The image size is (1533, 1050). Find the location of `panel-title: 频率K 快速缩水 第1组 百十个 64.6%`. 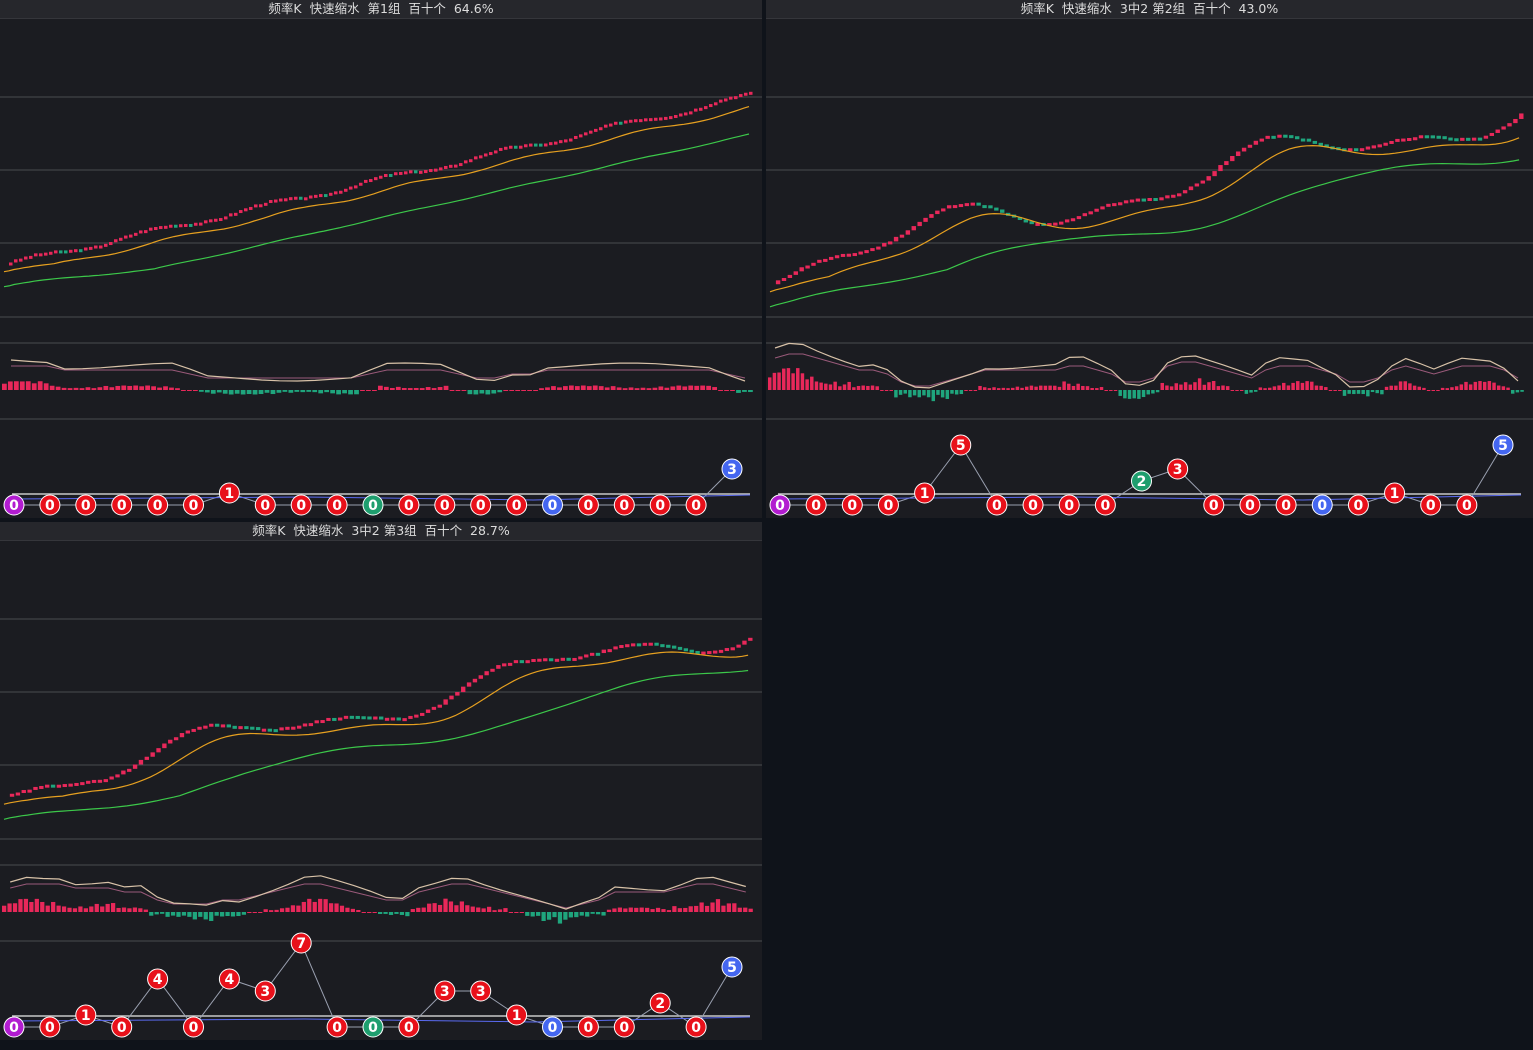

panel-title: 频率K 快速缩水 第1组 百十个 64.6% is located at coordinates (381, 9).